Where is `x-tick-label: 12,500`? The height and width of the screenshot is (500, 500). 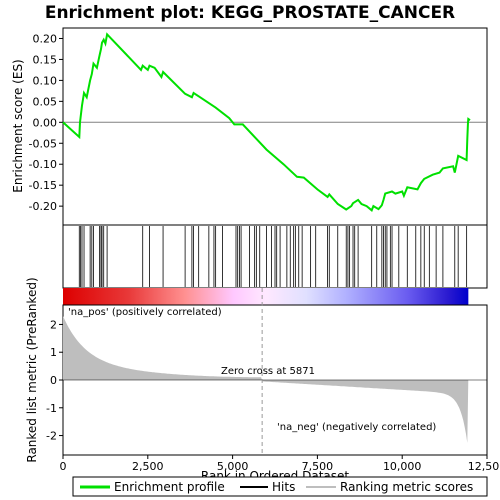 x-tick-label: 12,500 is located at coordinates (484, 466).